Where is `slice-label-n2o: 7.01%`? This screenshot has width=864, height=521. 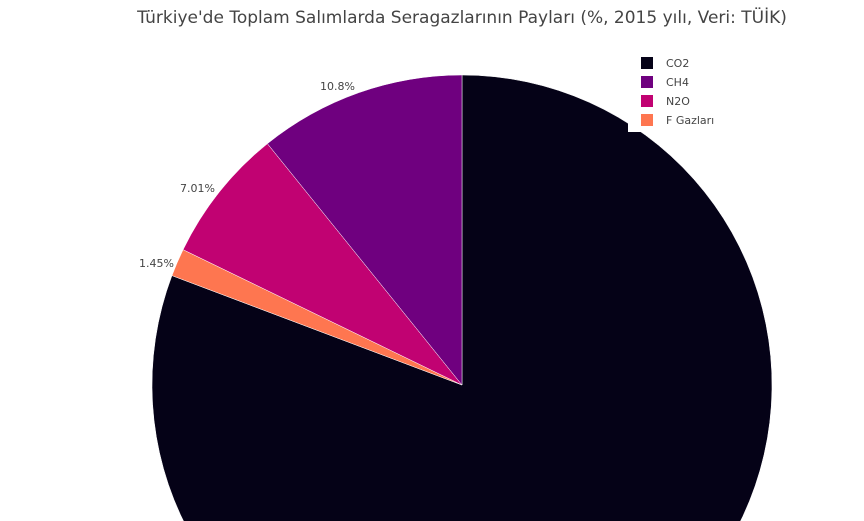 slice-label-n2o: 7.01% is located at coordinates (197, 188).